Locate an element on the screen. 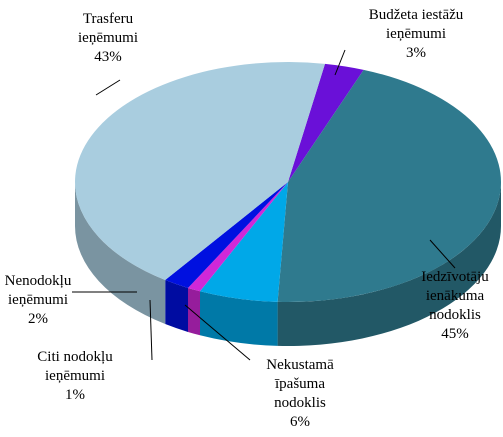  slice-label: Trasferu ieņēmumi 43% is located at coordinates (108, 38).